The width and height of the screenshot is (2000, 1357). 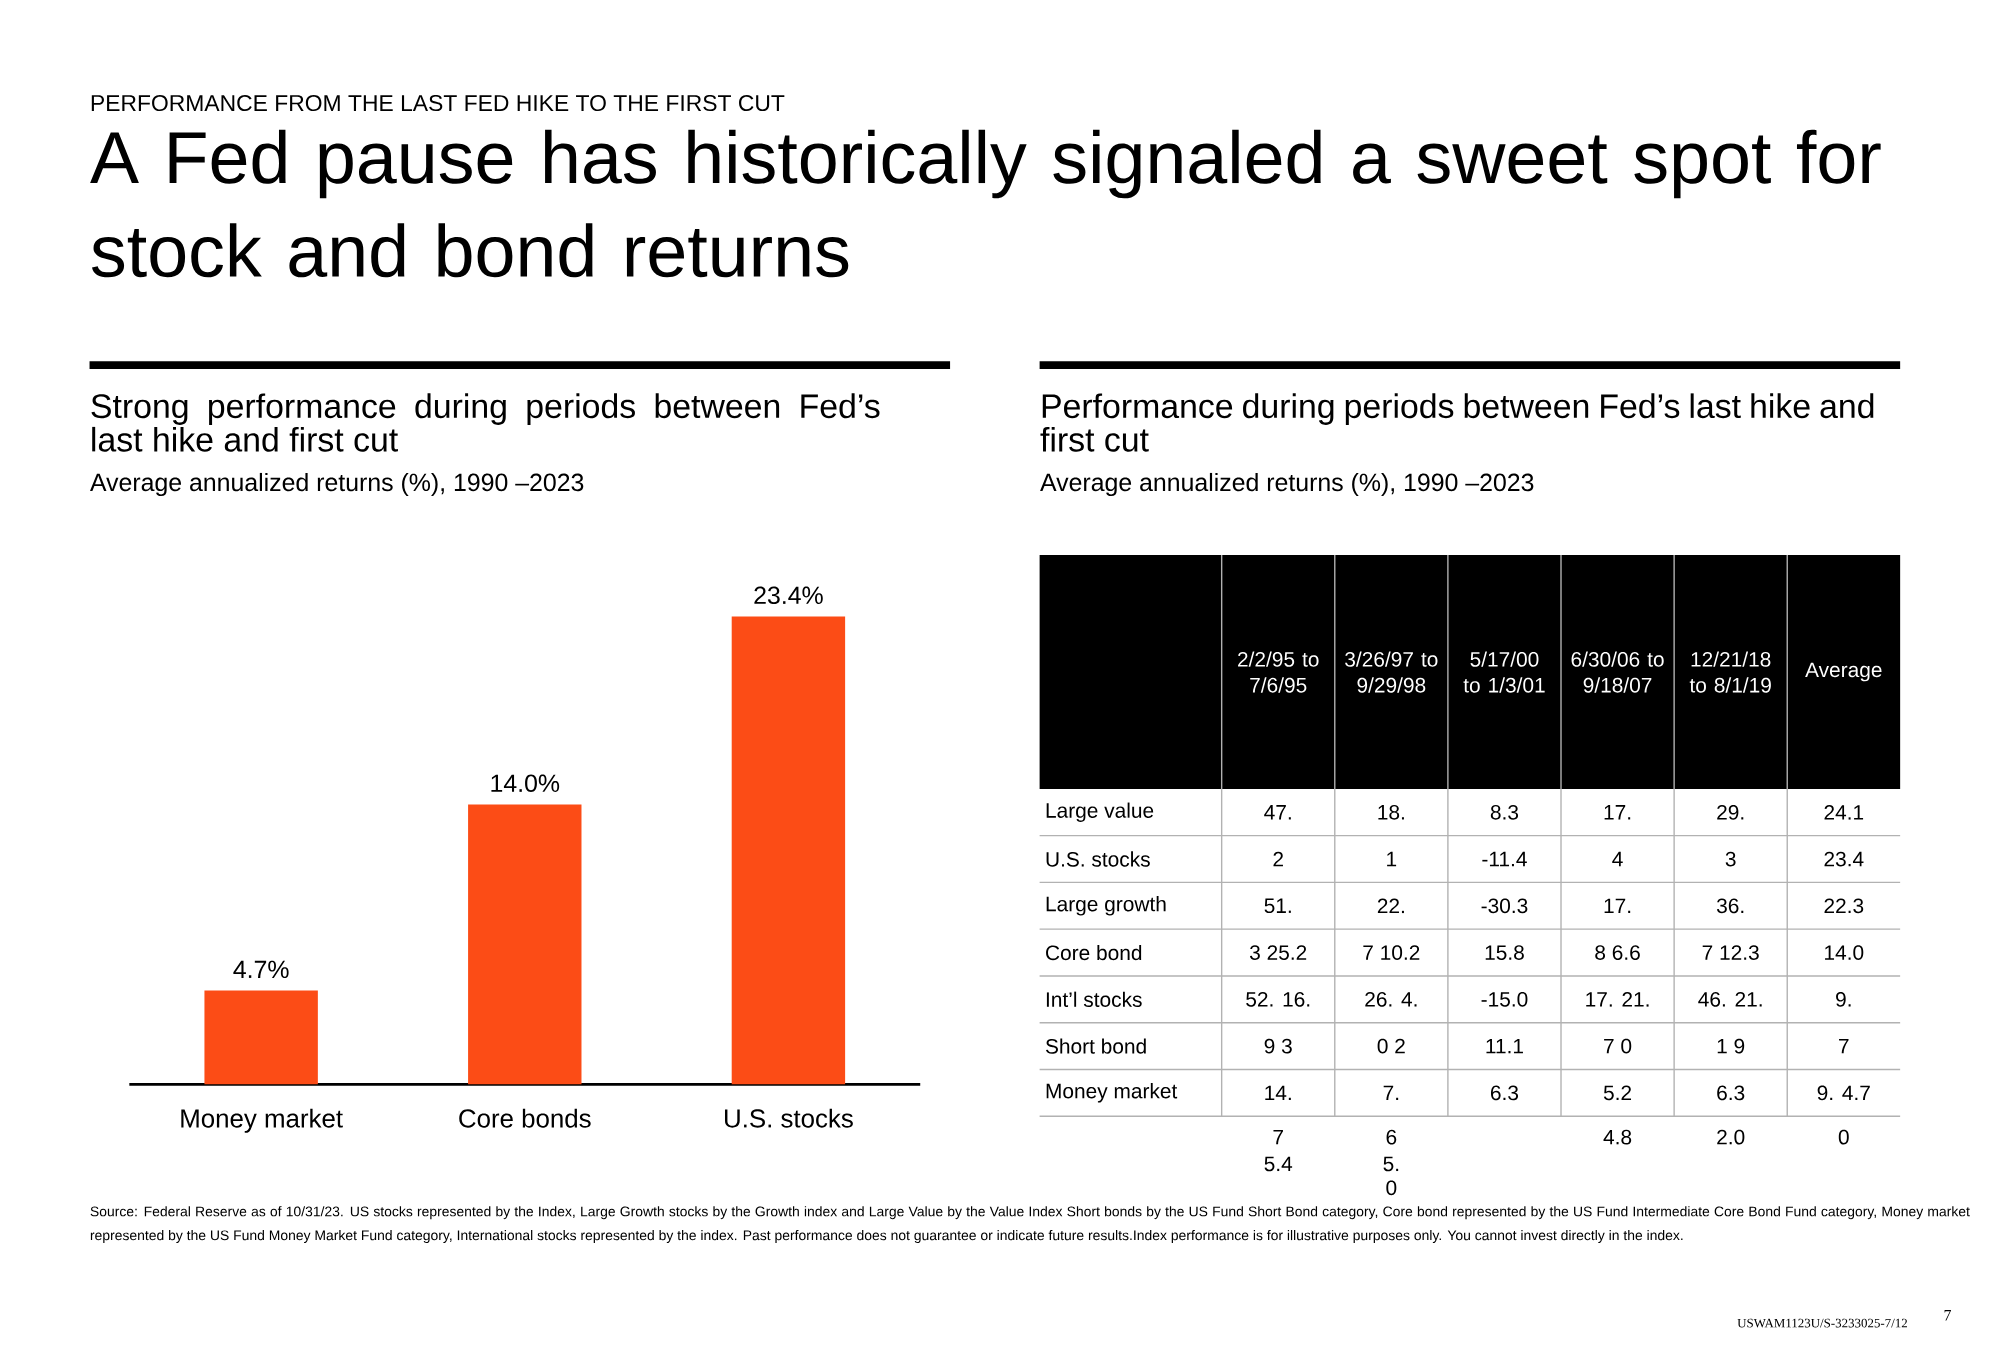 I want to click on text: 1, so click(x=1392, y=859).